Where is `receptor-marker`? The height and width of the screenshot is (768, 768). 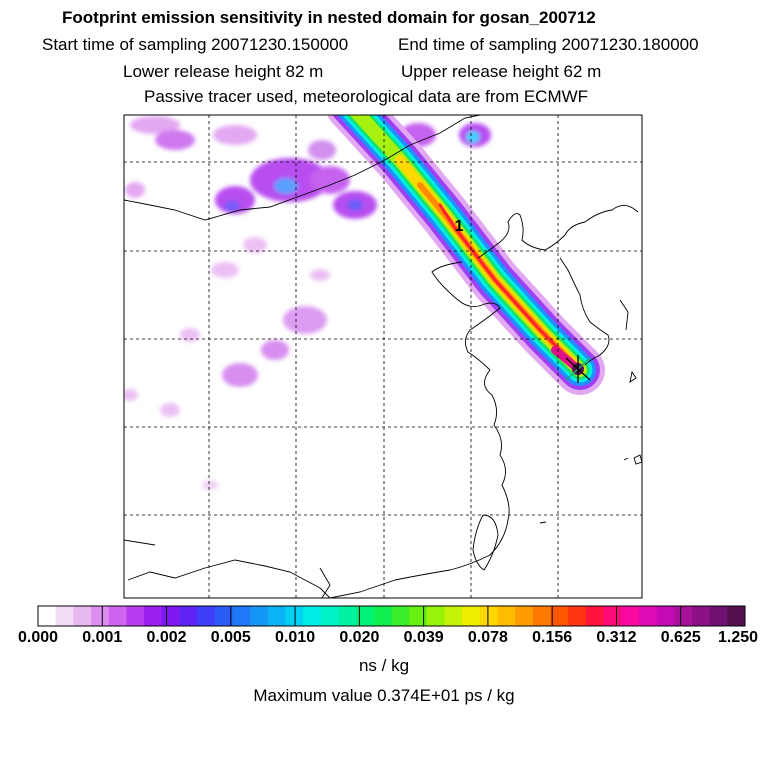
receptor-marker is located at coordinates (578, 369).